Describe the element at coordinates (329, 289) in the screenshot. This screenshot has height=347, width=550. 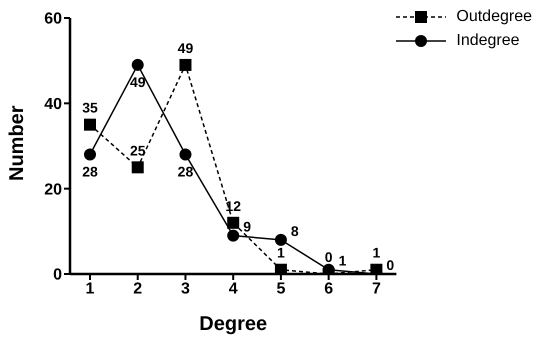
I see `x-tick-label: 6` at that location.